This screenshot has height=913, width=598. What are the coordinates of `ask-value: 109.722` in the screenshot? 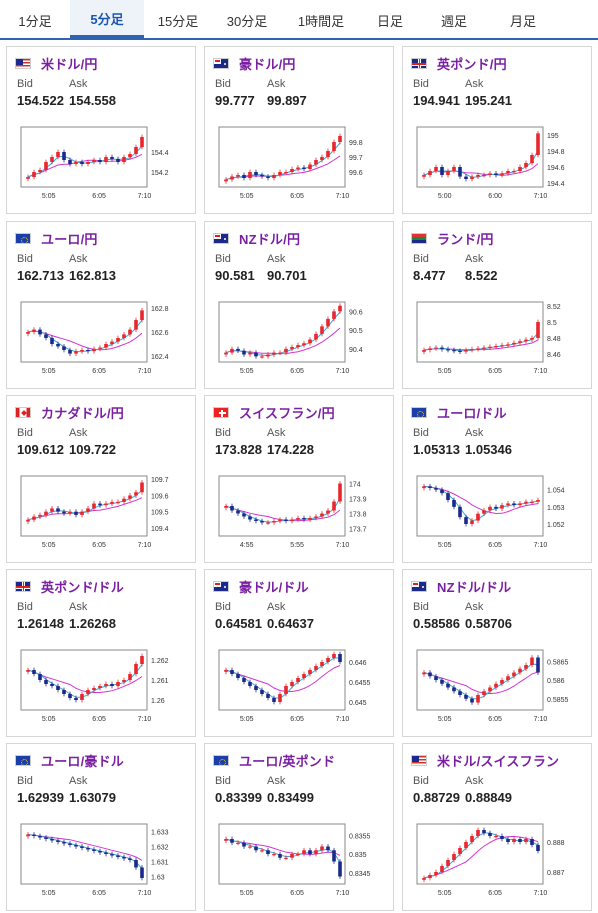 It's located at (92, 449).